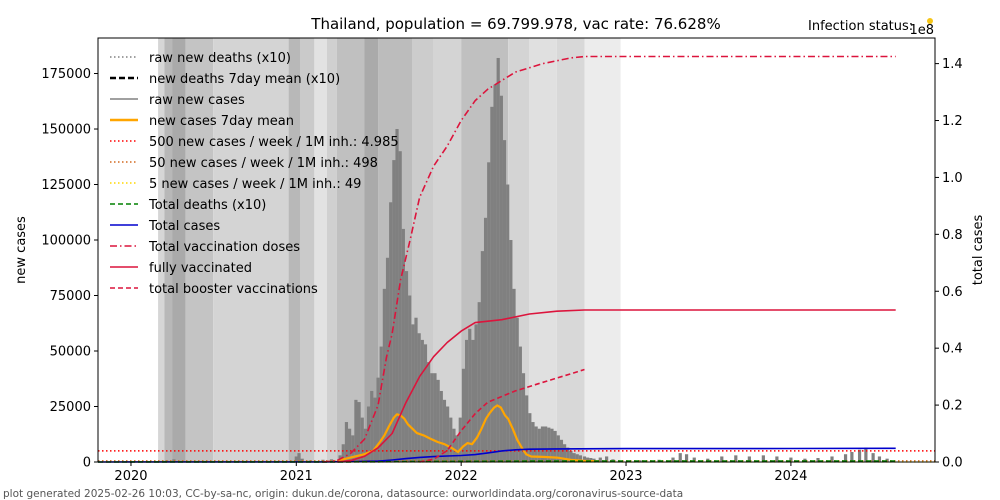 This screenshot has width=1000, height=500. What do you see at coordinates (70, 407) in the screenshot?
I see `y-left-tick-label-1: 25000` at bounding box center [70, 407].